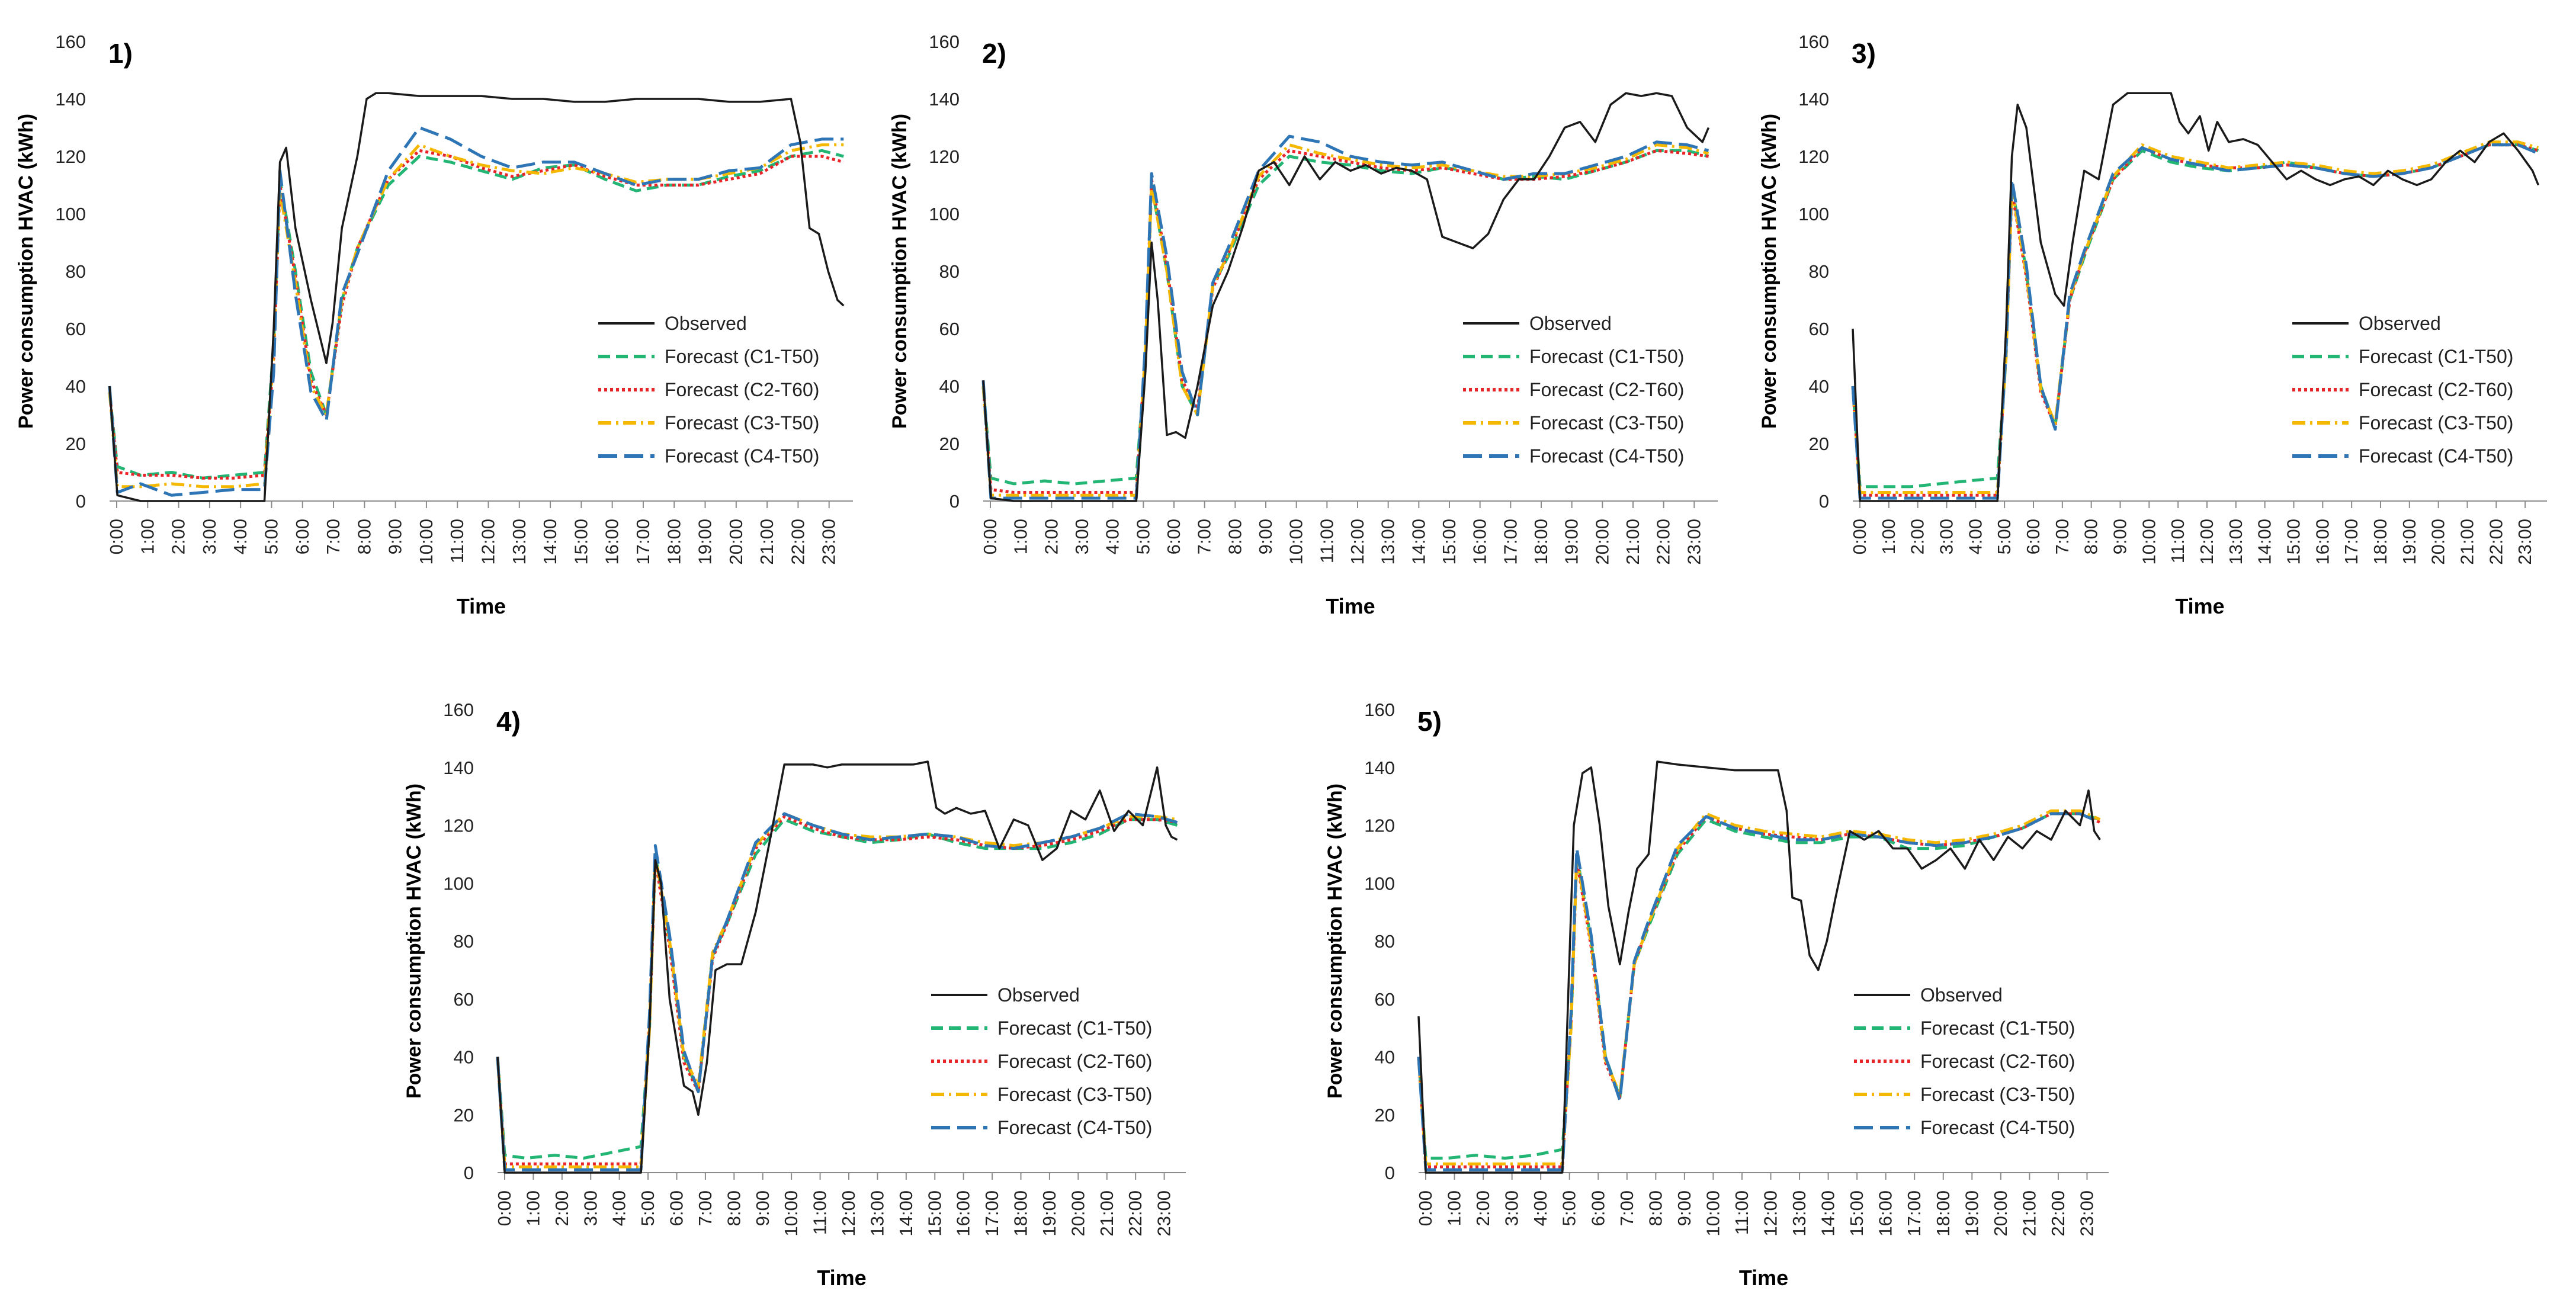 This screenshot has height=1297, width=2576. Describe the element at coordinates (1345, 321) in the screenshot. I see `series-line-forecast-c2-t60` at that location.